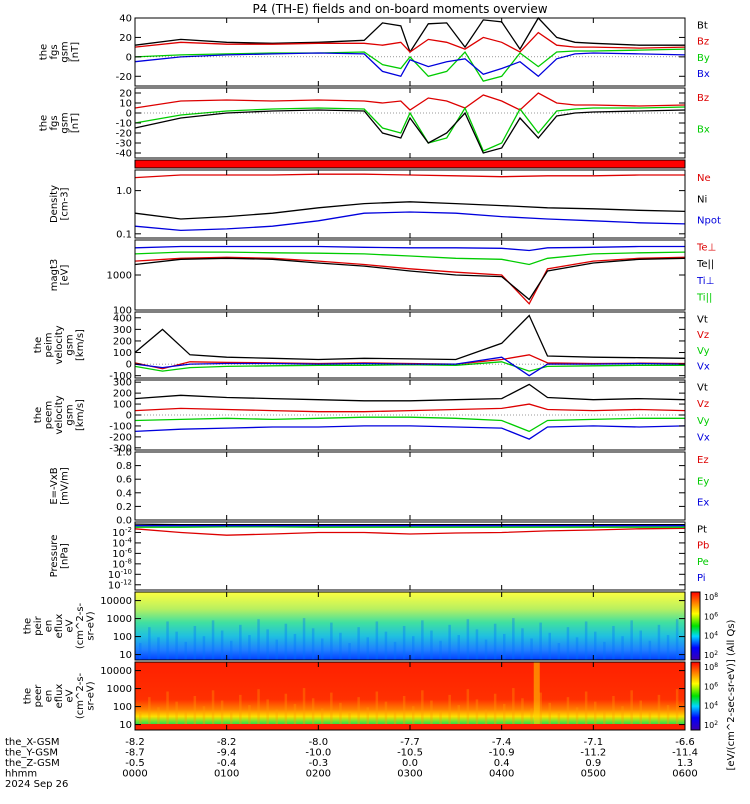 This screenshot has height=804, width=750. What do you see at coordinates (124, 507) in the screenshot?
I see `y-tick-label: 0.2` at bounding box center [124, 507].